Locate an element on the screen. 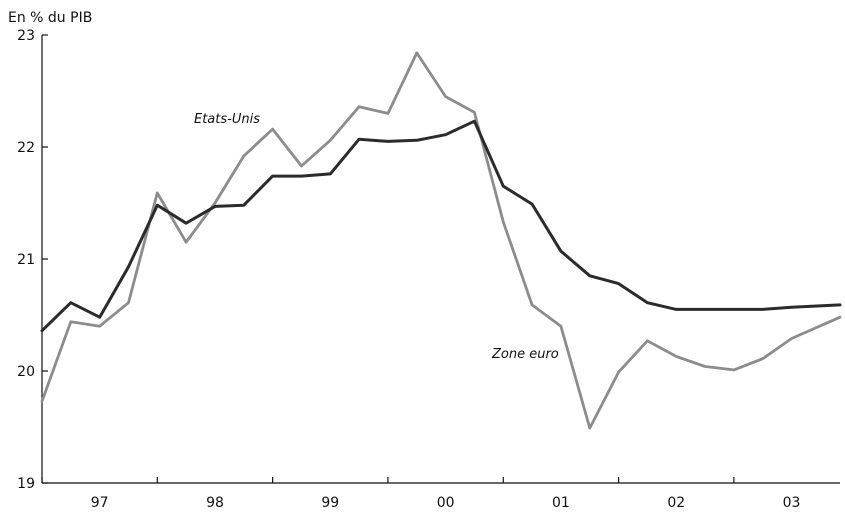  annotation-zone-euro: Zone euro is located at coordinates (525, 354).